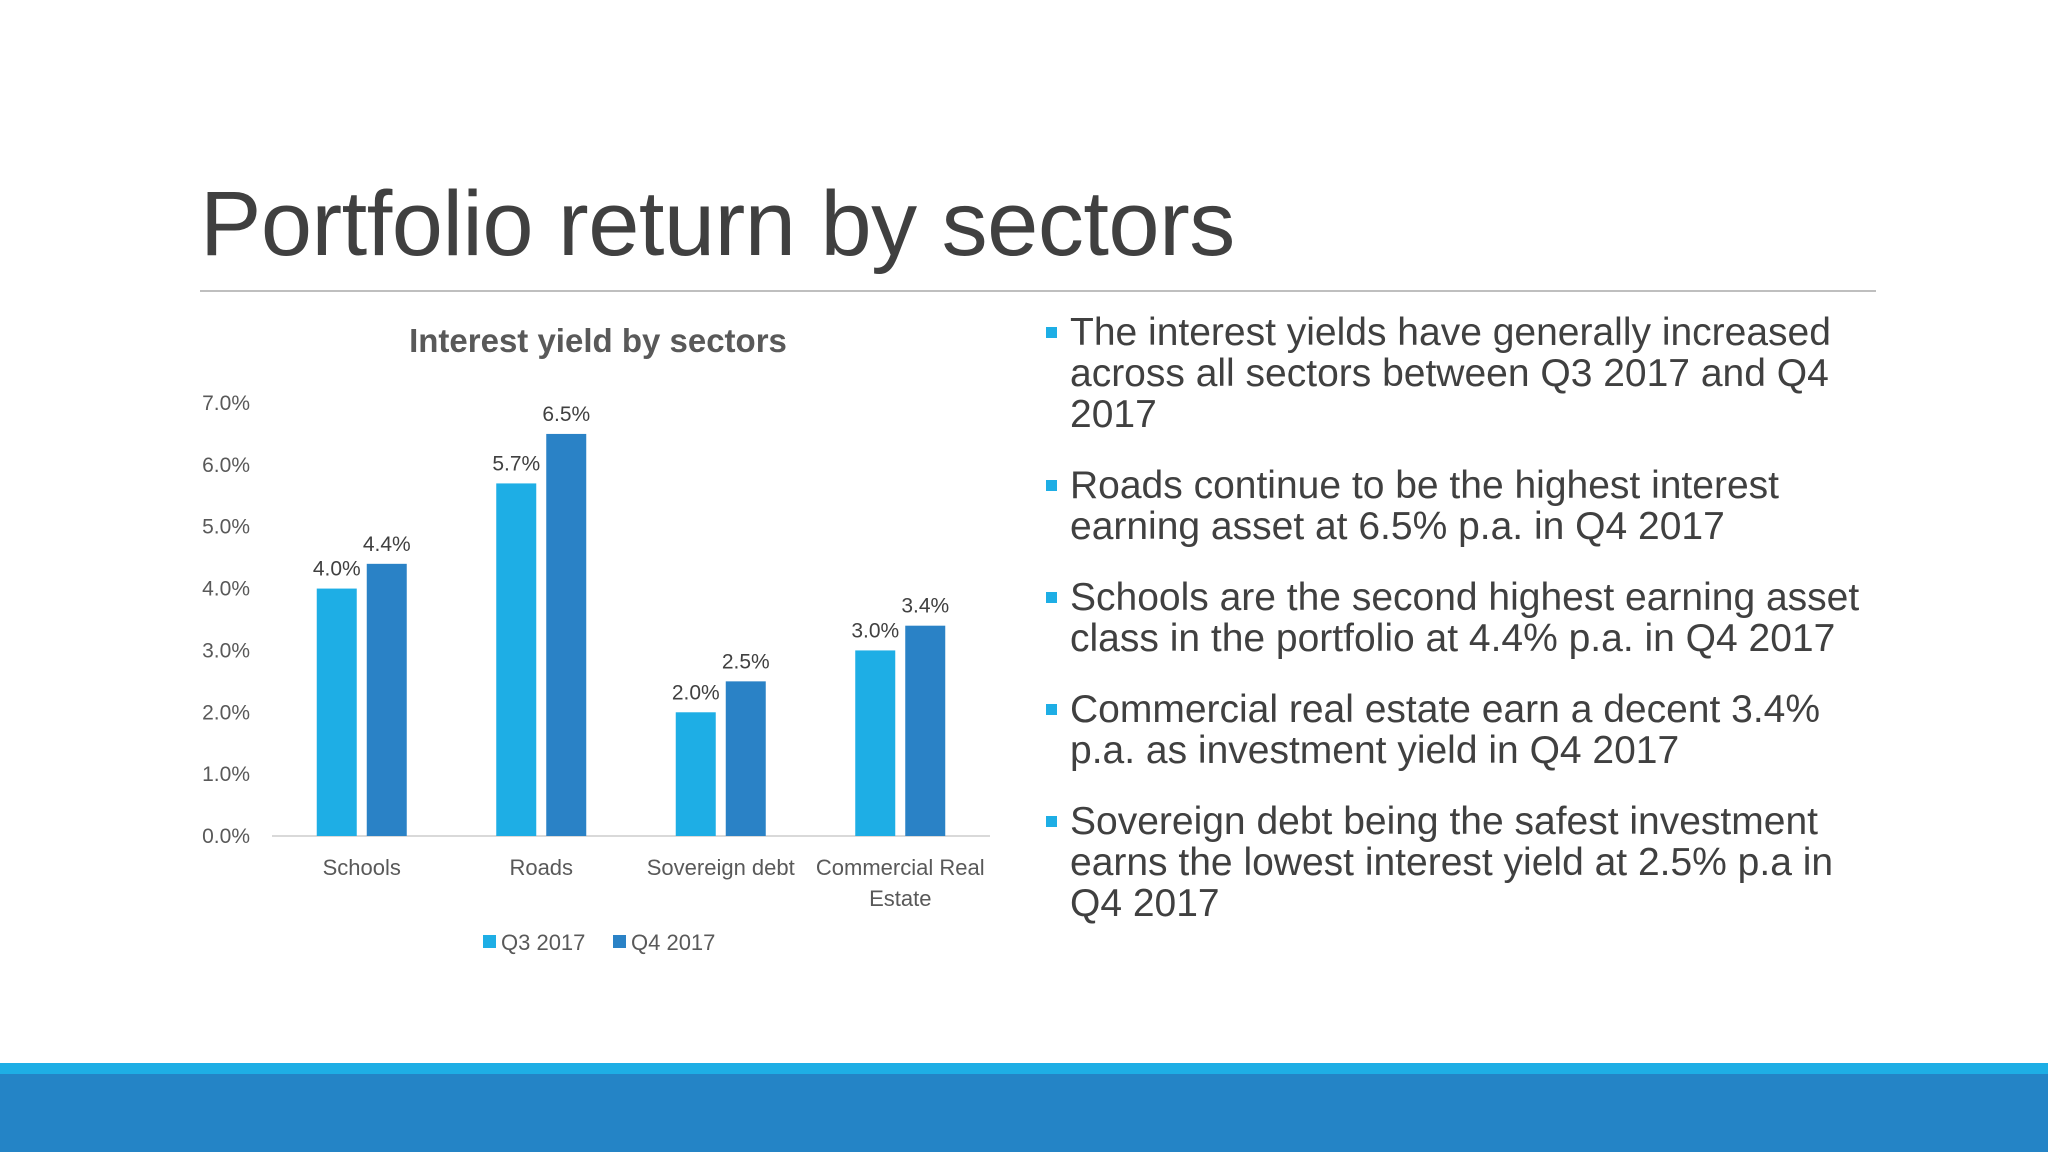 The height and width of the screenshot is (1152, 2048). I want to click on y-tick-label: 6.0%, so click(226, 465).